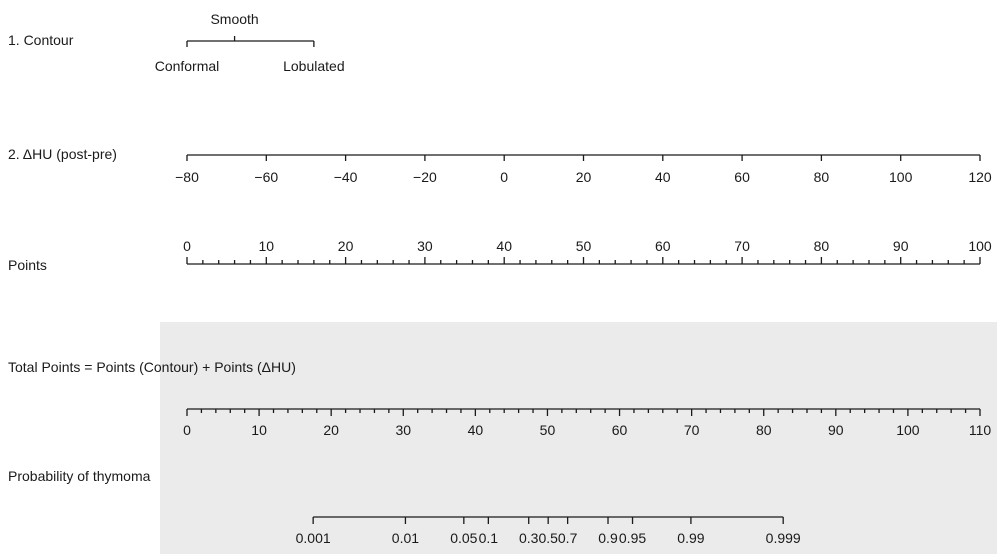  What do you see at coordinates (663, 246) in the screenshot?
I see `points-tick-label: 60` at bounding box center [663, 246].